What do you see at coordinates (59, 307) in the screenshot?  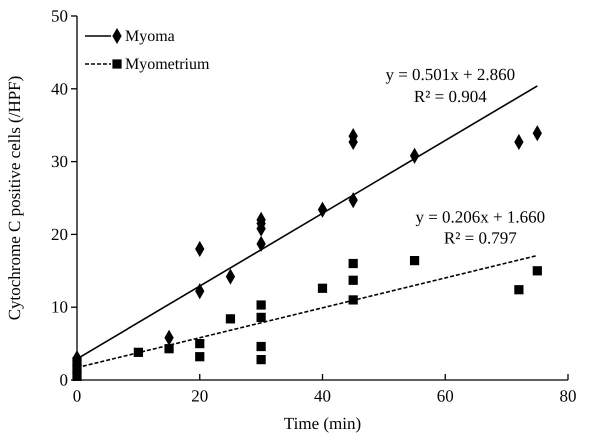 I see `y-tick-label: 10` at bounding box center [59, 307].